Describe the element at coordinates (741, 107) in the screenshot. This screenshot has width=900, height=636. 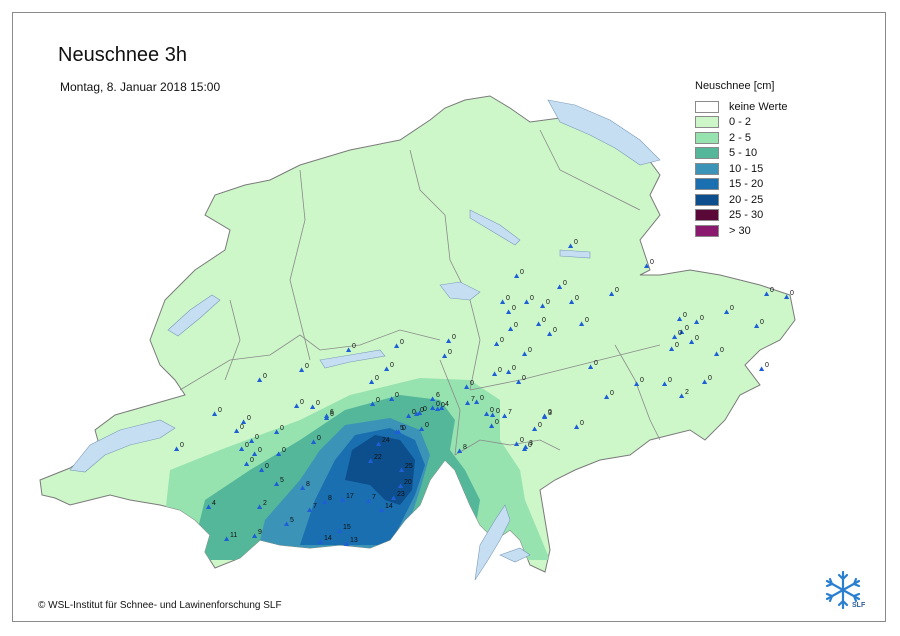
I see `legend-row: keine Werte` at that location.